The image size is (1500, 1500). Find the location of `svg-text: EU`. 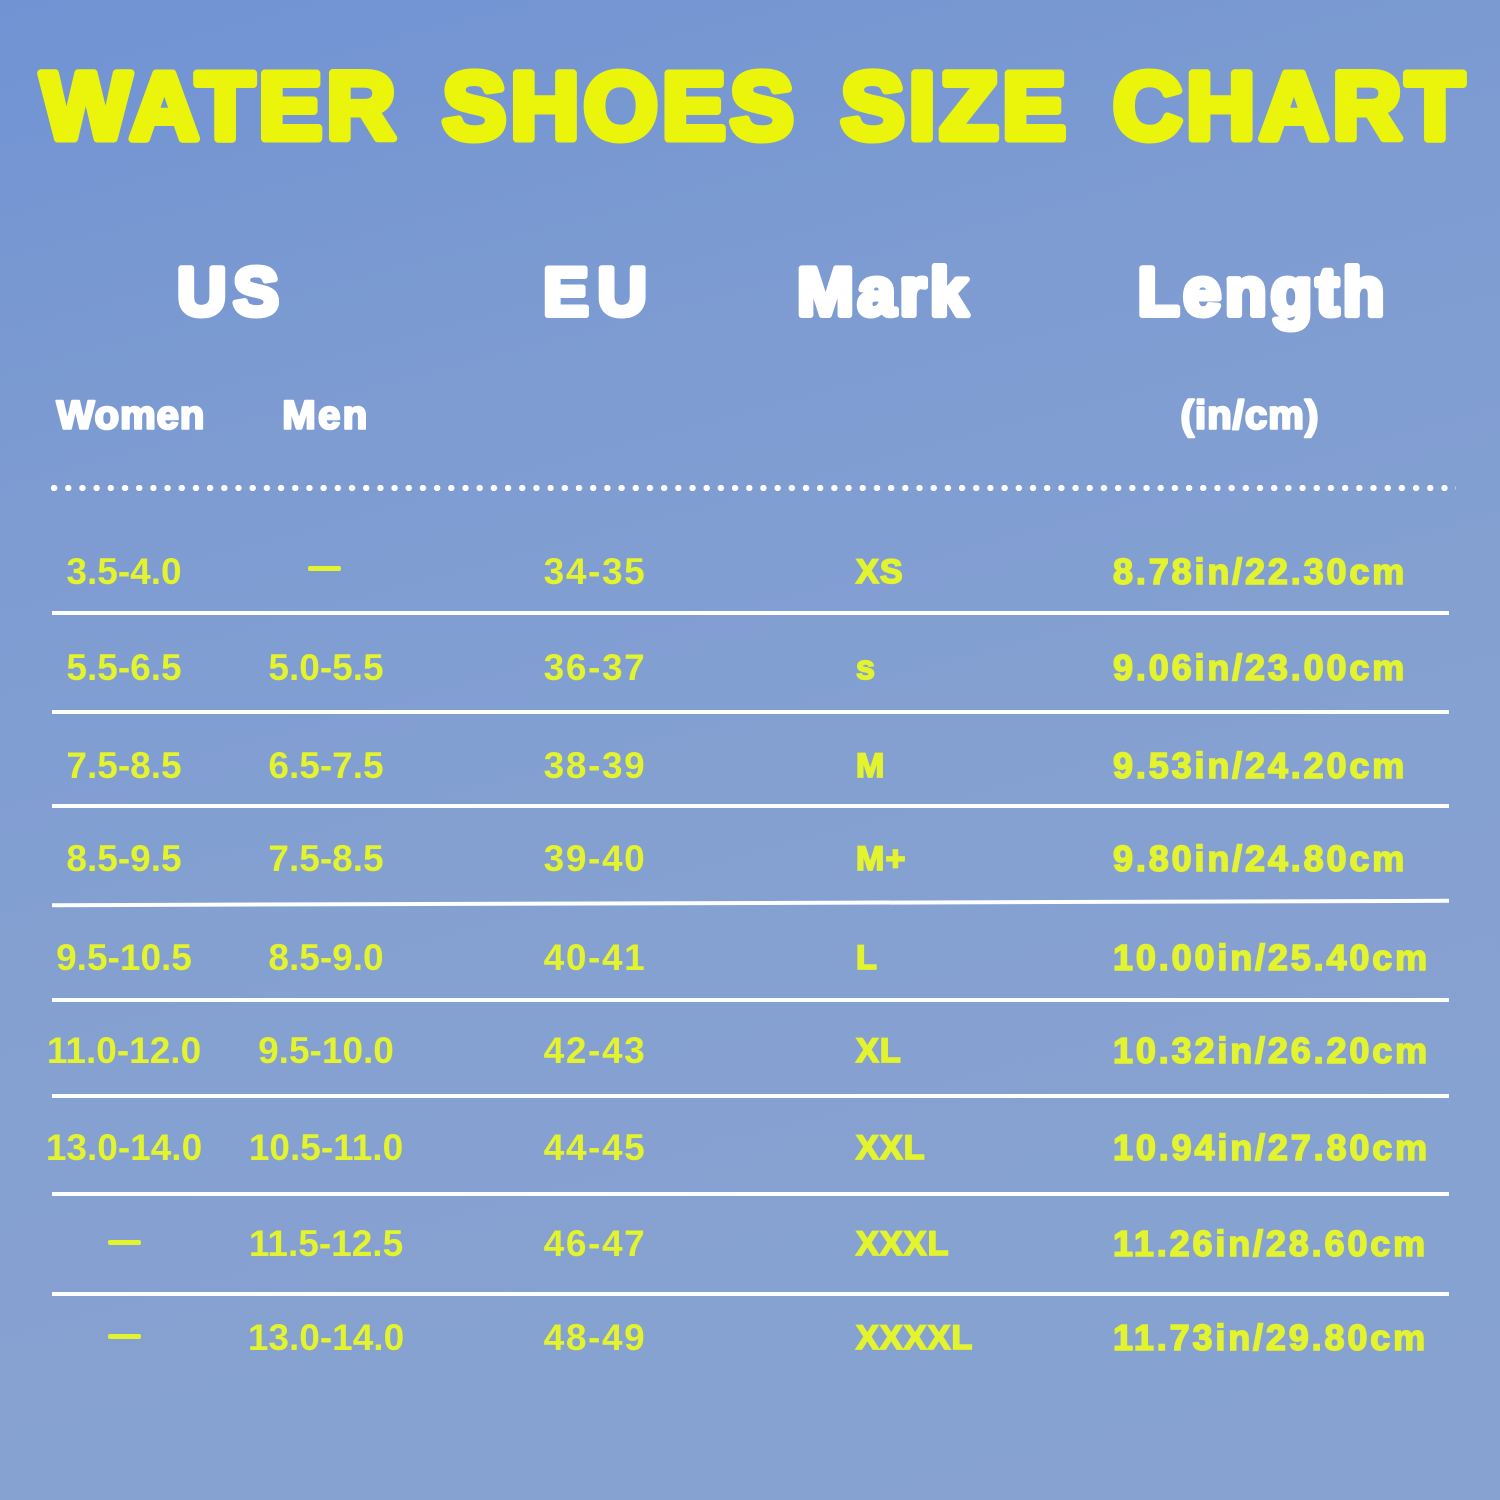

svg-text: EU is located at coordinates (599, 292).